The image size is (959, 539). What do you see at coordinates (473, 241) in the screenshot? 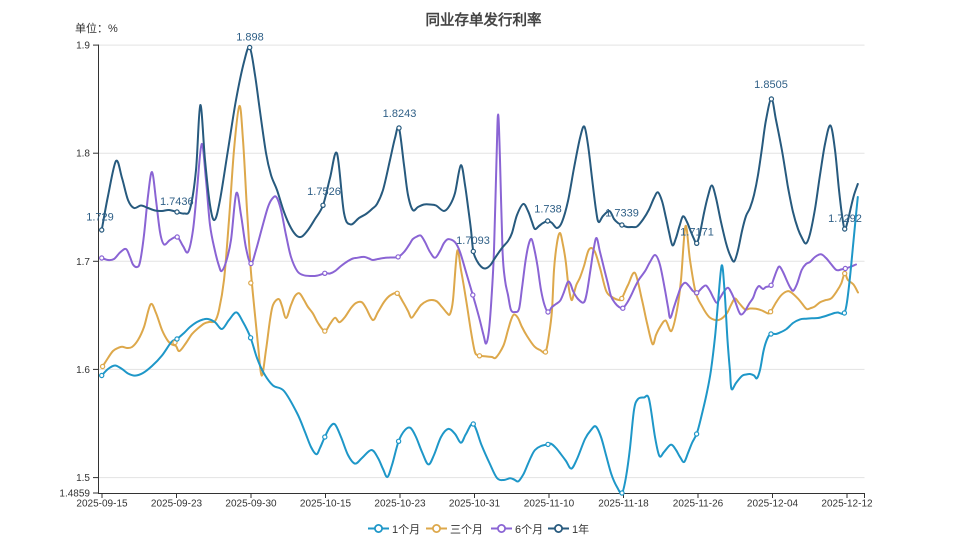
I see `svg-text: 1.7093` at bounding box center [473, 241].